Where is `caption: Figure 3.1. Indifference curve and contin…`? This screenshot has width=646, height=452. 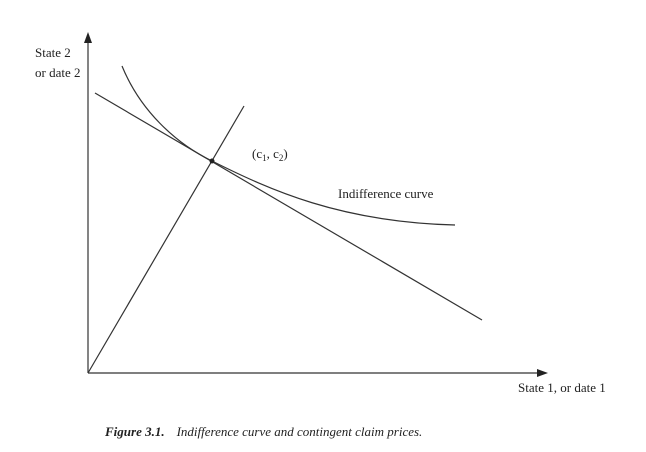 caption: Figure 3.1. Indifference curve and contin… is located at coordinates (263, 431).